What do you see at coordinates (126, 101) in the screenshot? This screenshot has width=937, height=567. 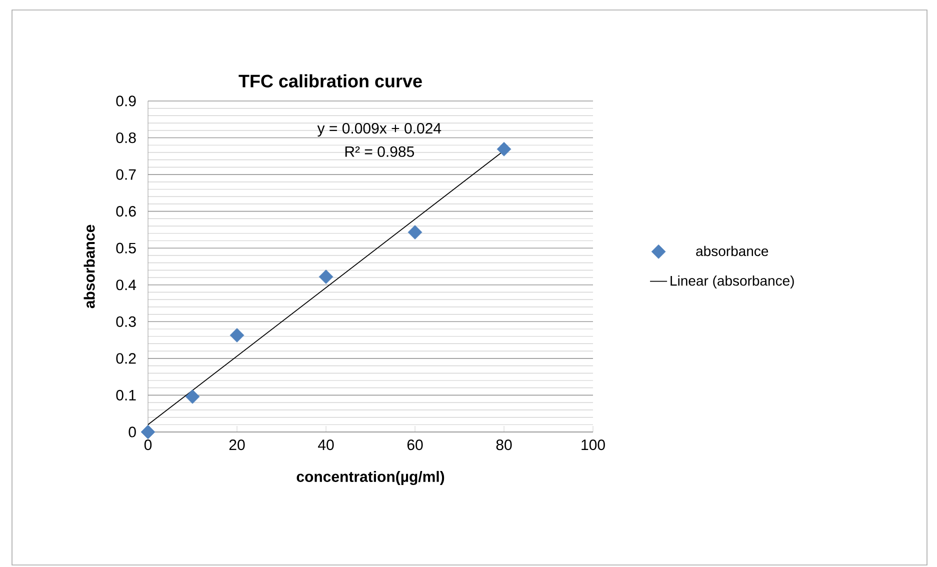 I see `y-tick-label: 0.9` at bounding box center [126, 101].